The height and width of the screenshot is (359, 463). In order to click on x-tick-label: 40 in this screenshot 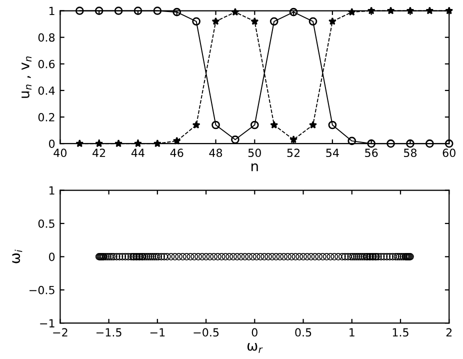, I will do `click(60, 153)`.